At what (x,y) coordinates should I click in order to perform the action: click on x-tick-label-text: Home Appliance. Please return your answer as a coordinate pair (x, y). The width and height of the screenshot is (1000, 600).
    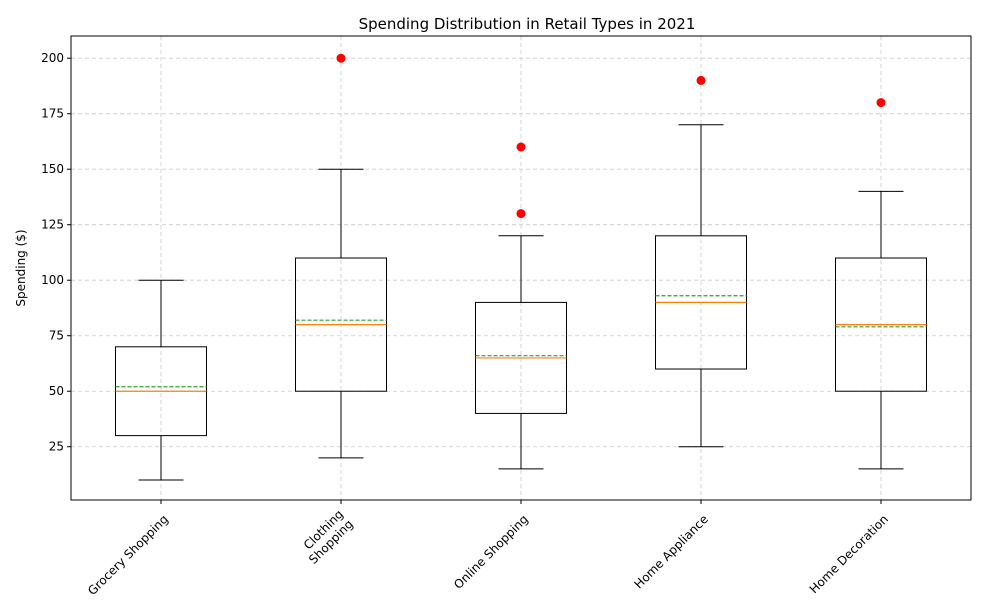
    Looking at the image, I should click on (671, 551).